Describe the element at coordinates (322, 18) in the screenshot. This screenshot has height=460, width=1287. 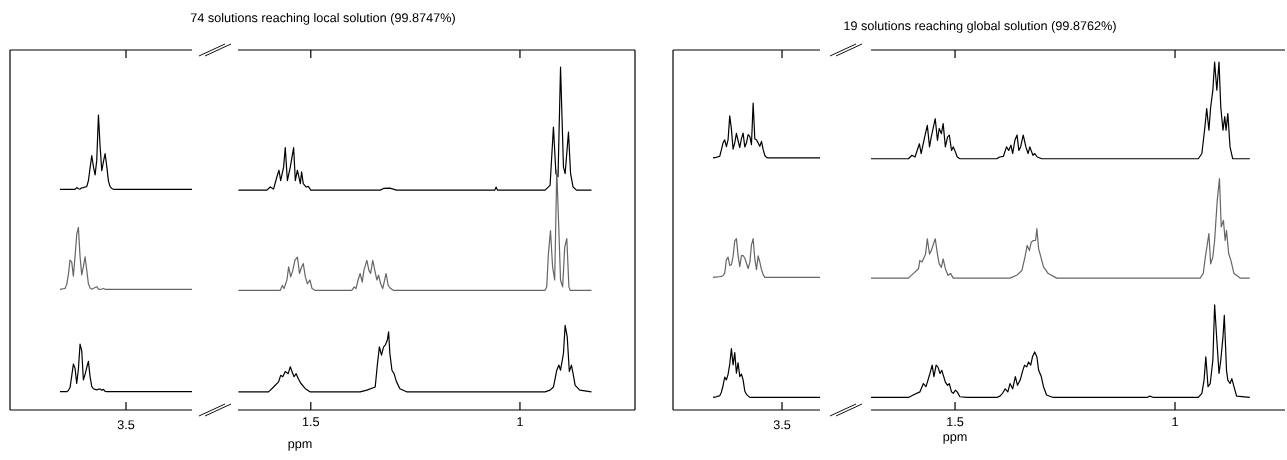
I see `chart-title: 74 solutions reaching local solution (99.8747%)` at that location.